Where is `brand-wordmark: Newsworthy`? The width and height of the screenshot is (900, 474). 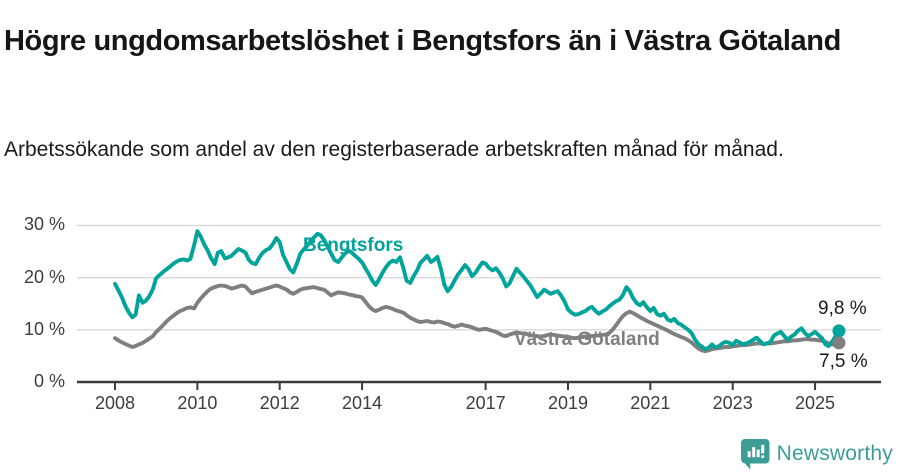 brand-wordmark: Newsworthy is located at coordinates (834, 453).